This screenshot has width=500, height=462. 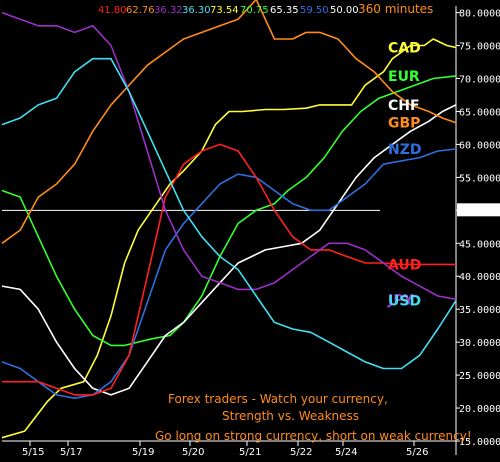 What do you see at coordinates (71, 452) in the screenshot?
I see `x-tick-label: 5/17` at bounding box center [71, 452].